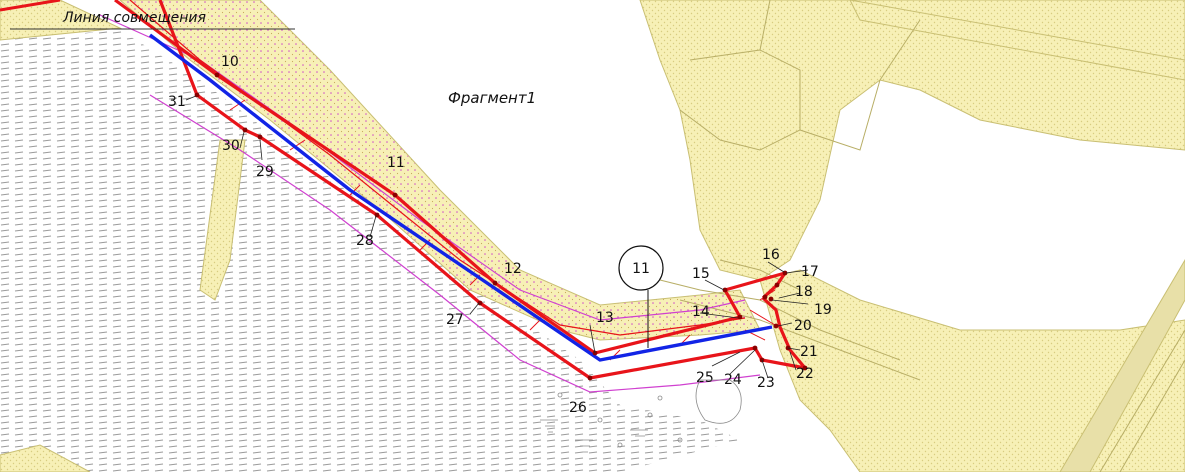 The height and width of the screenshot is (472, 1185). Describe the element at coordinates (396, 163) in the screenshot. I see `point-label-11: 11` at that location.